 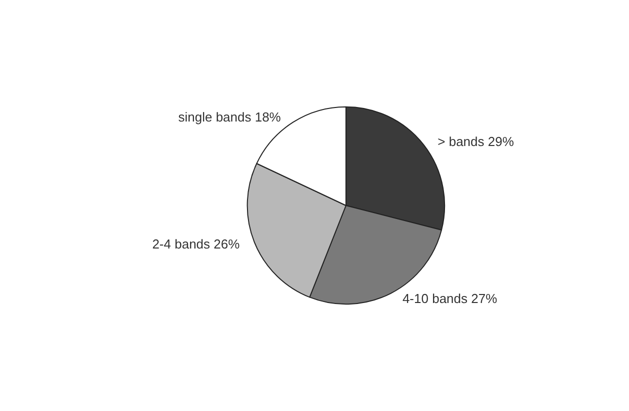 I want to click on slice-label: > bands 29%, so click(x=476, y=141).